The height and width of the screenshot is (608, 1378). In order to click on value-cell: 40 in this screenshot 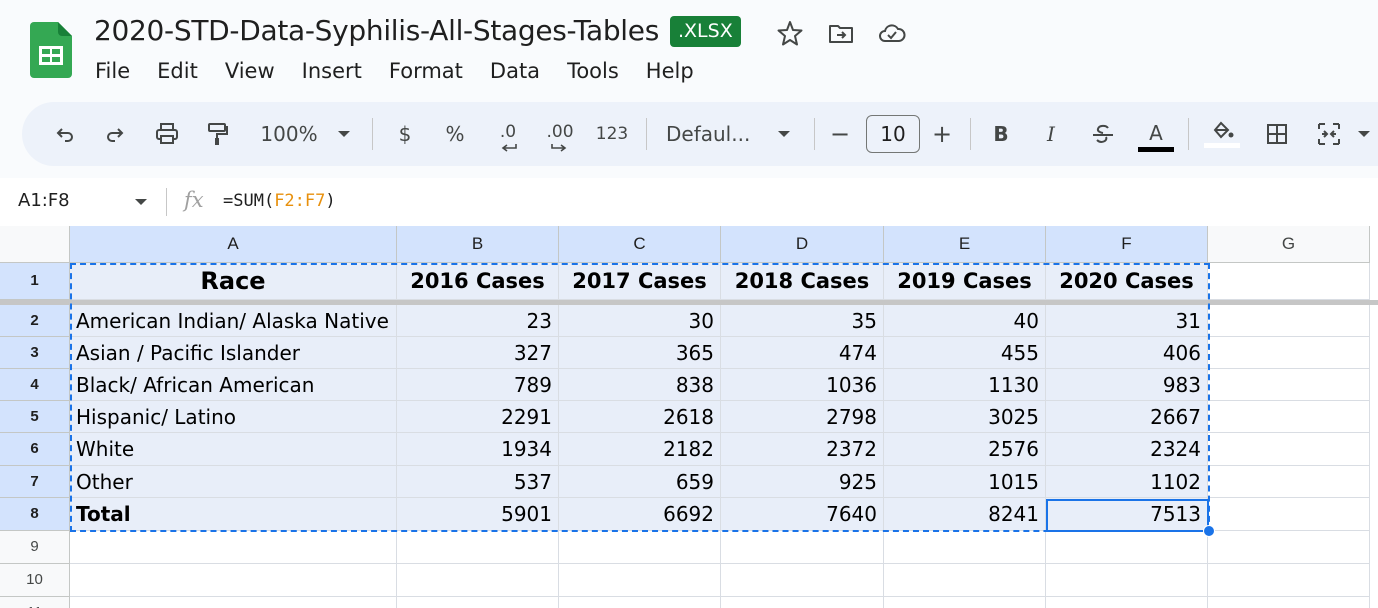, I will do `click(965, 321)`.